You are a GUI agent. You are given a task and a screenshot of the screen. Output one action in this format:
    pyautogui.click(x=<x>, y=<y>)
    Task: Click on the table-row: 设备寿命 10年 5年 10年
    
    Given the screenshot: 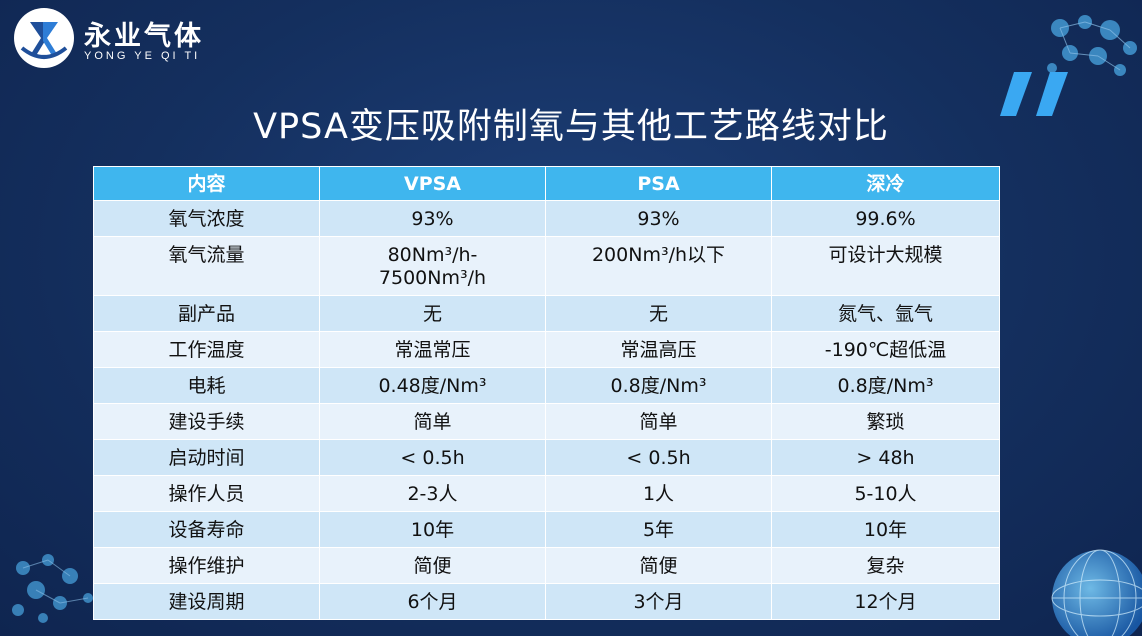 What is the action you would take?
    pyautogui.click(x=546, y=529)
    